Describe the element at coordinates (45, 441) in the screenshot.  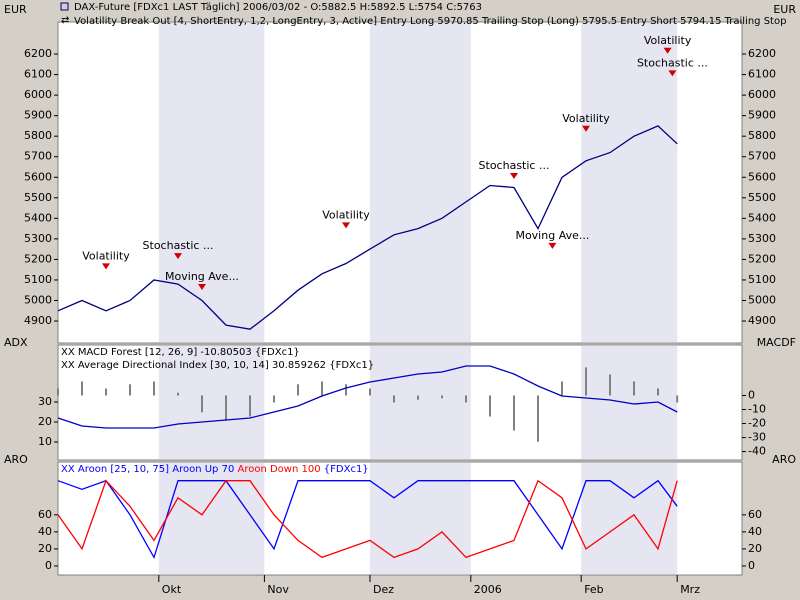
I see `y-tick-label: 10` at that location.